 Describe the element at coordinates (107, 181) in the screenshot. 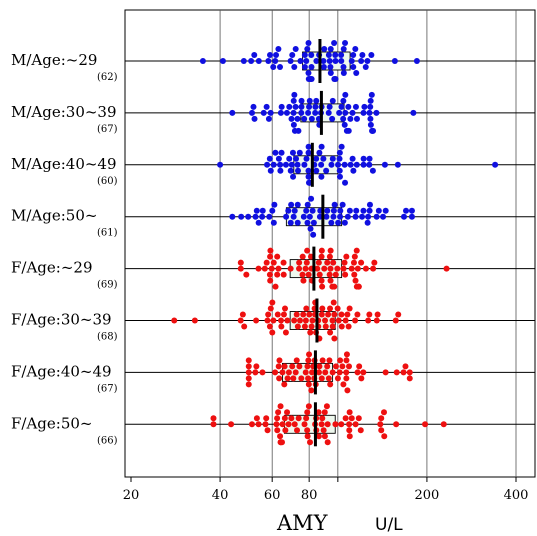

I see `group-n-label: (60)` at that location.